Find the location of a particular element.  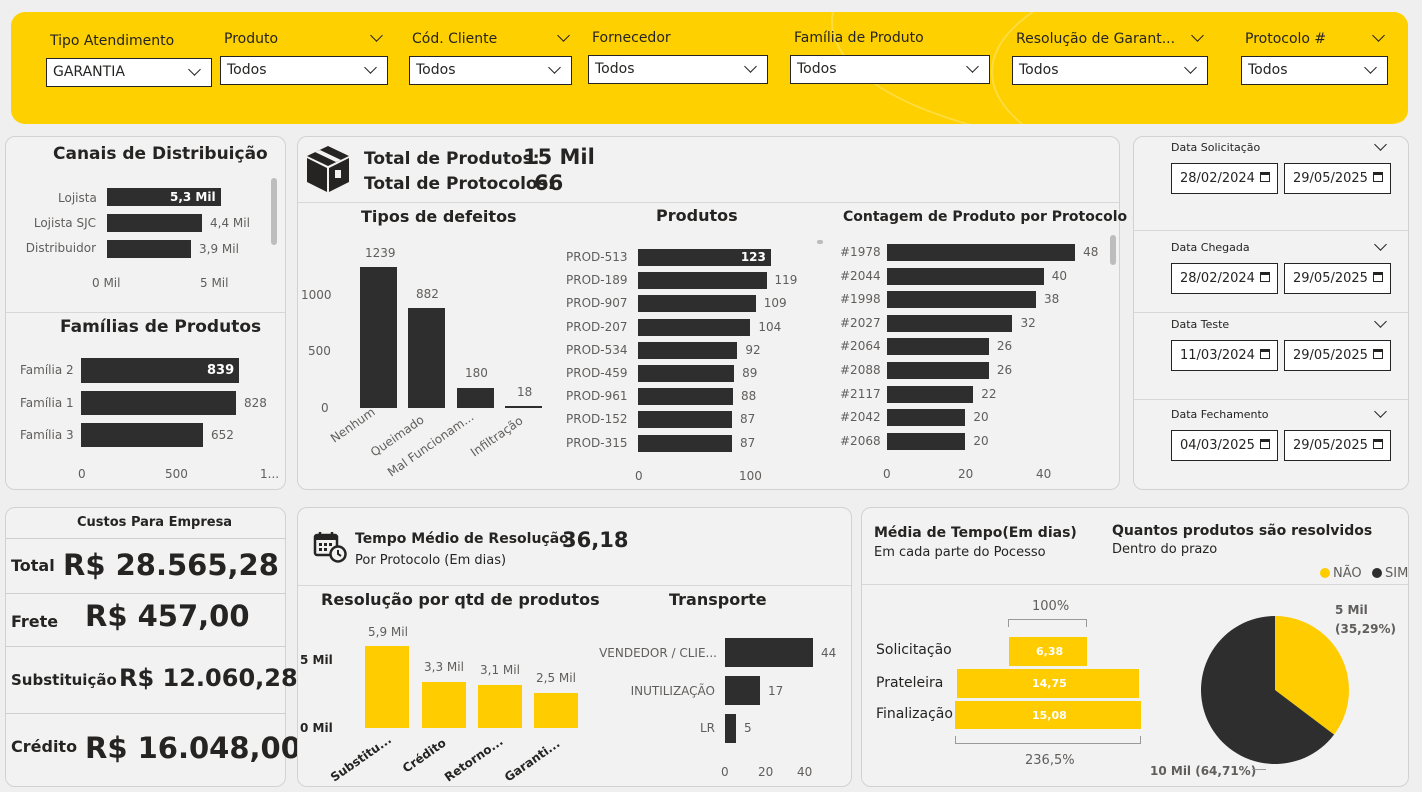

bar-lojista-sjc is located at coordinates (154, 223).